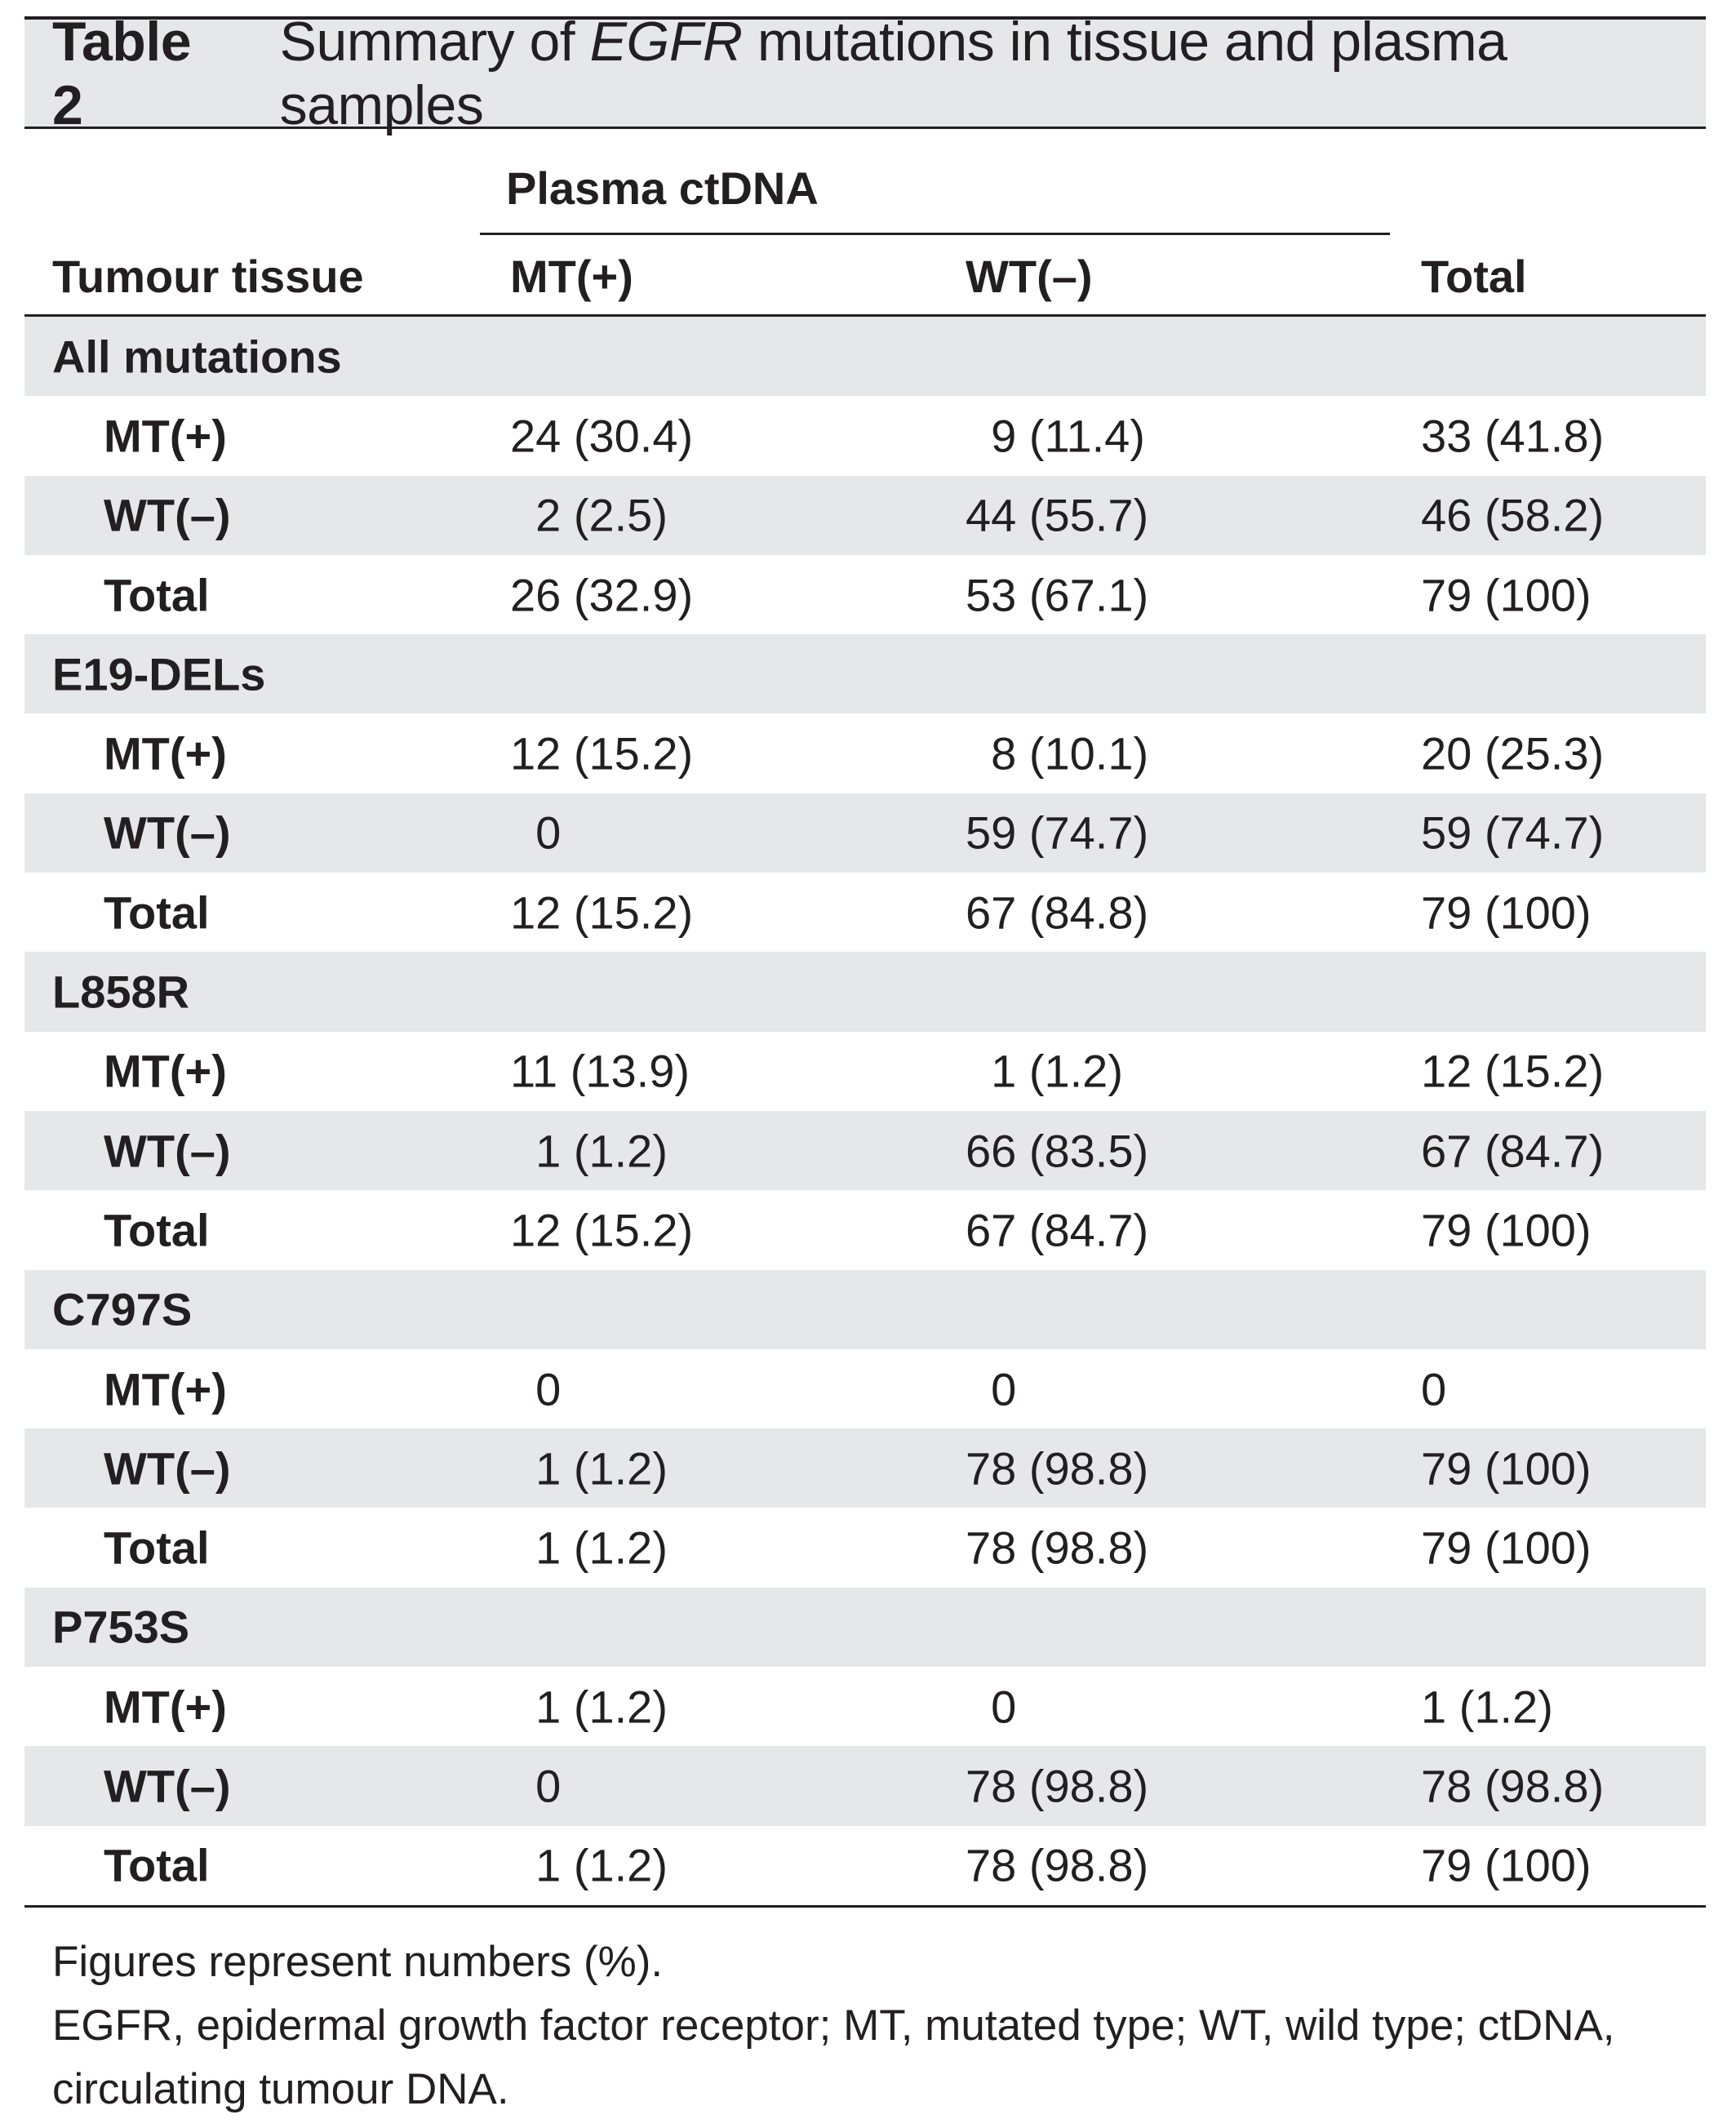 Image resolution: width=1736 pixels, height=2128 pixels. What do you see at coordinates (1513, 1151) in the screenshot?
I see `cell-total: 67 (84.7)` at bounding box center [1513, 1151].